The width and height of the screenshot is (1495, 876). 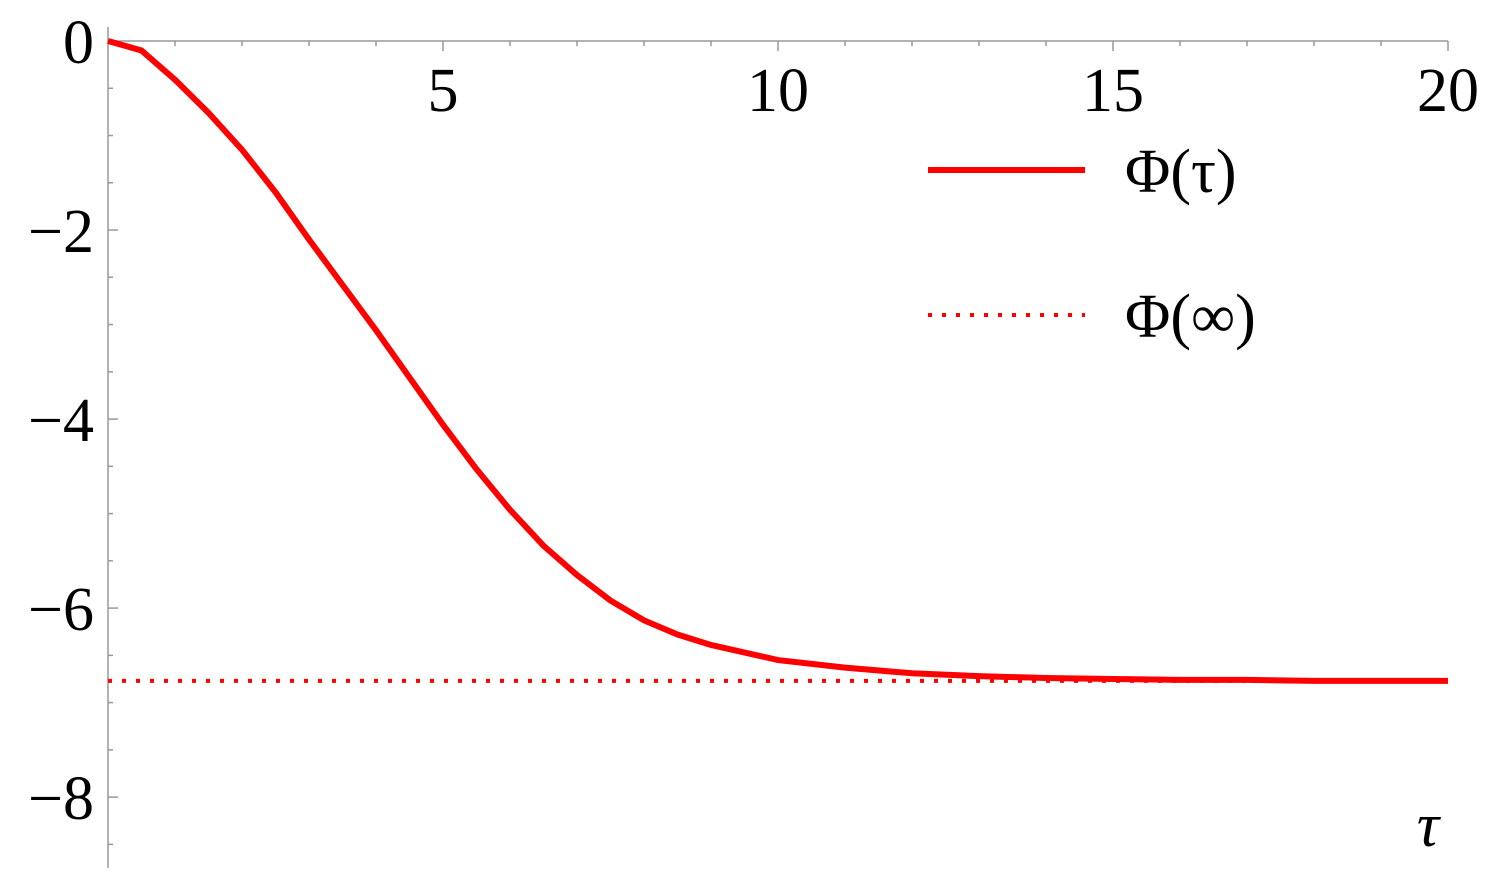 What do you see at coordinates (61, 610) in the screenshot?
I see `y-tick-label: −6` at bounding box center [61, 610].